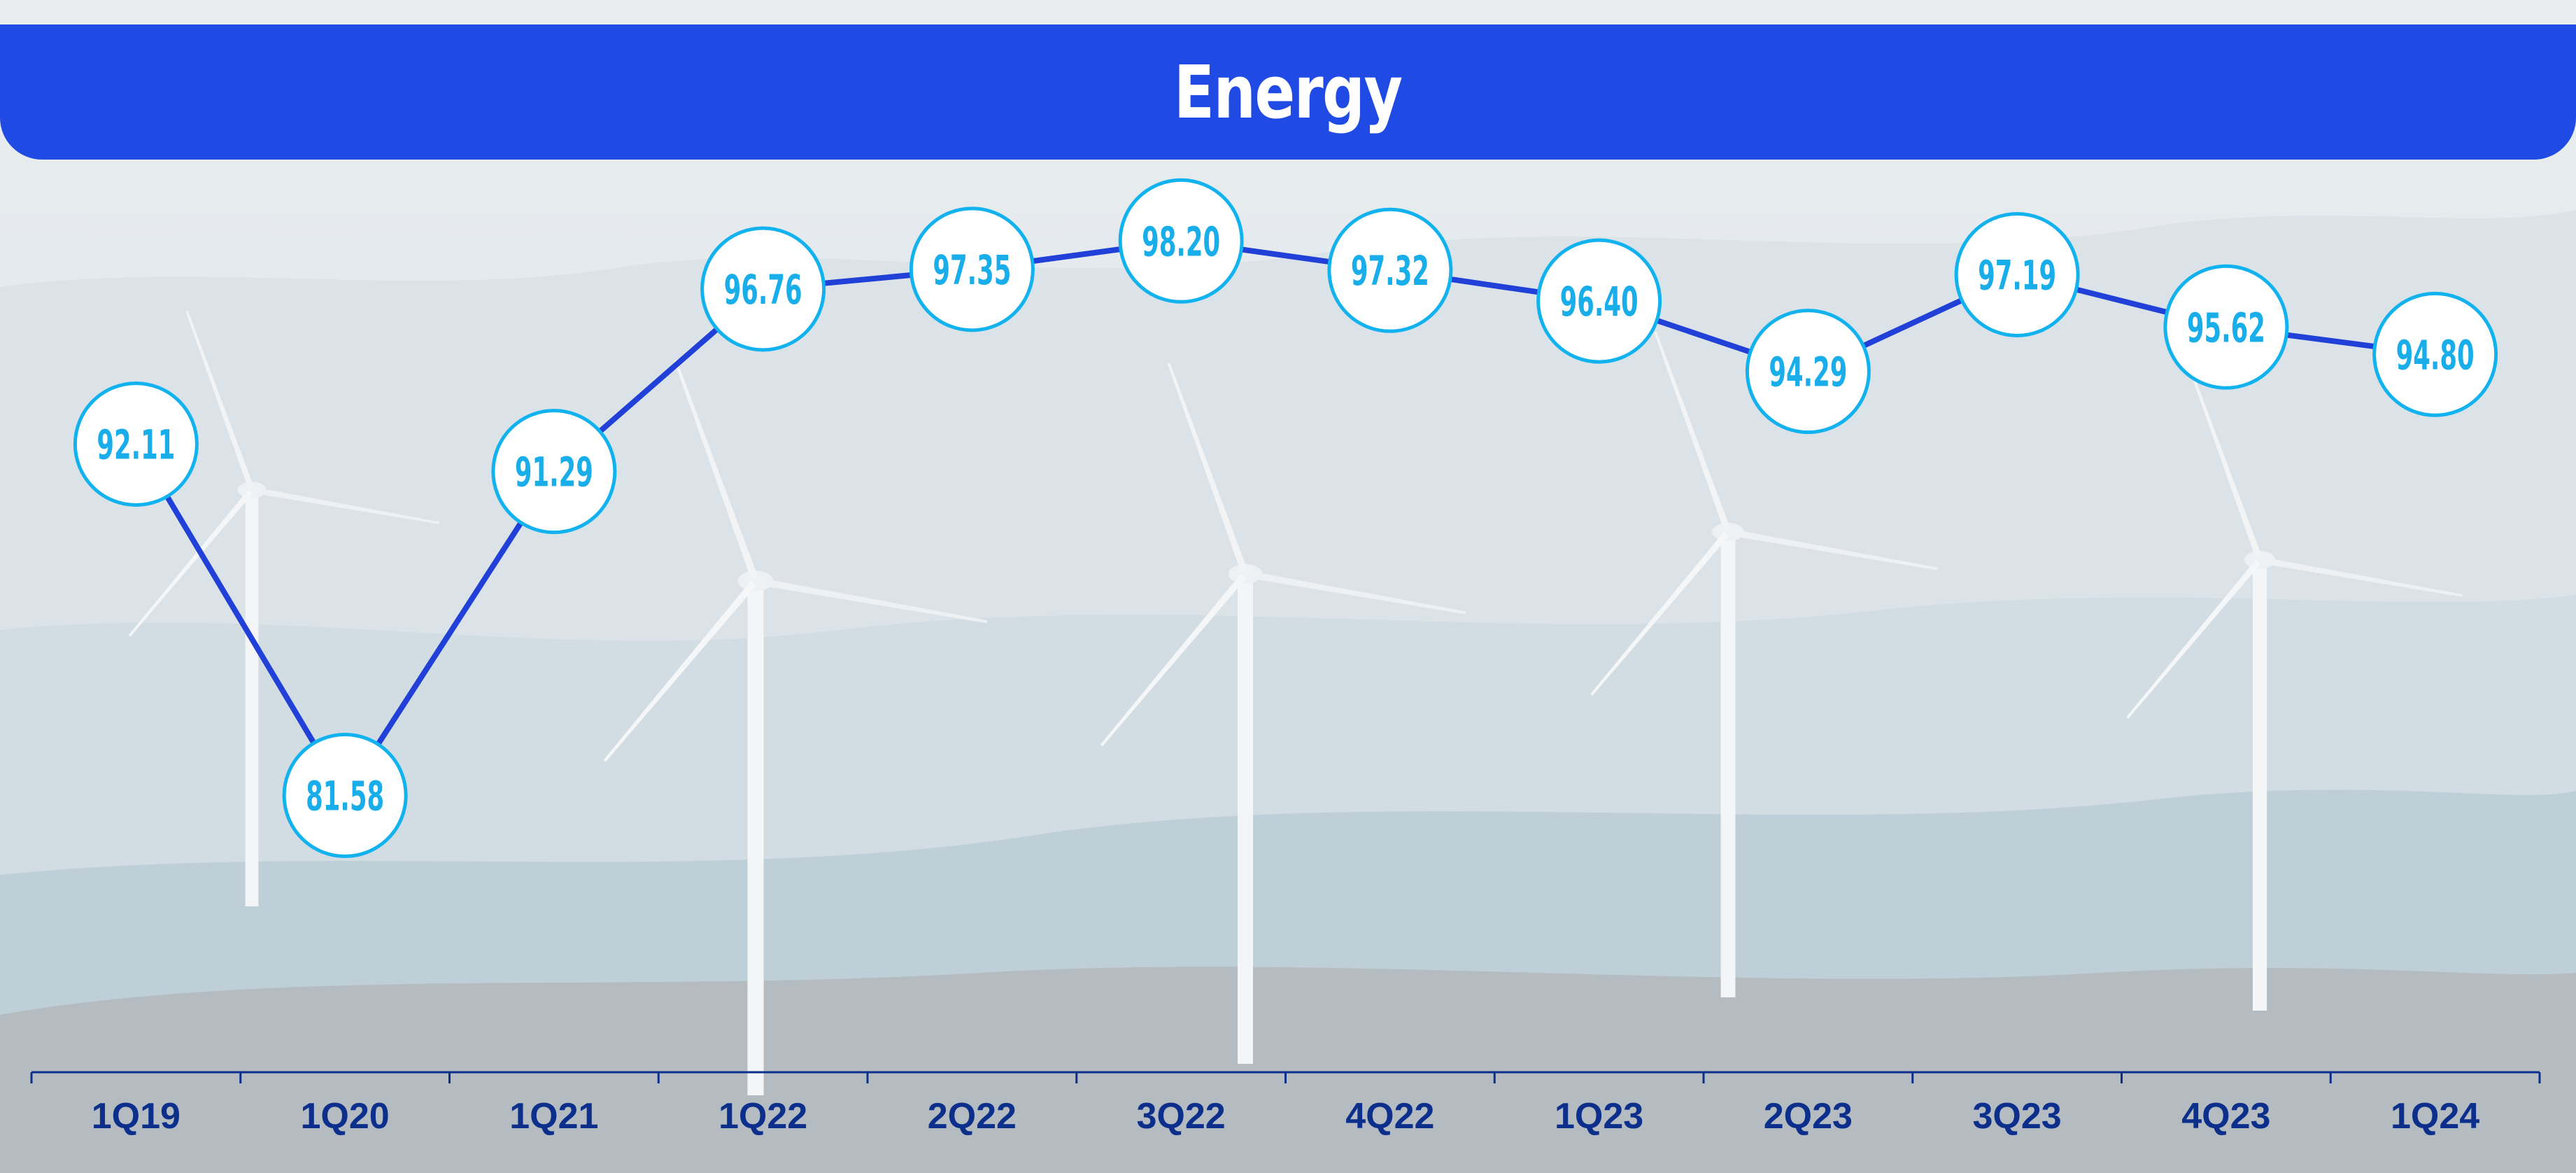  What do you see at coordinates (972, 1116) in the screenshot?
I see `x-tick-label: 2Q22` at bounding box center [972, 1116].